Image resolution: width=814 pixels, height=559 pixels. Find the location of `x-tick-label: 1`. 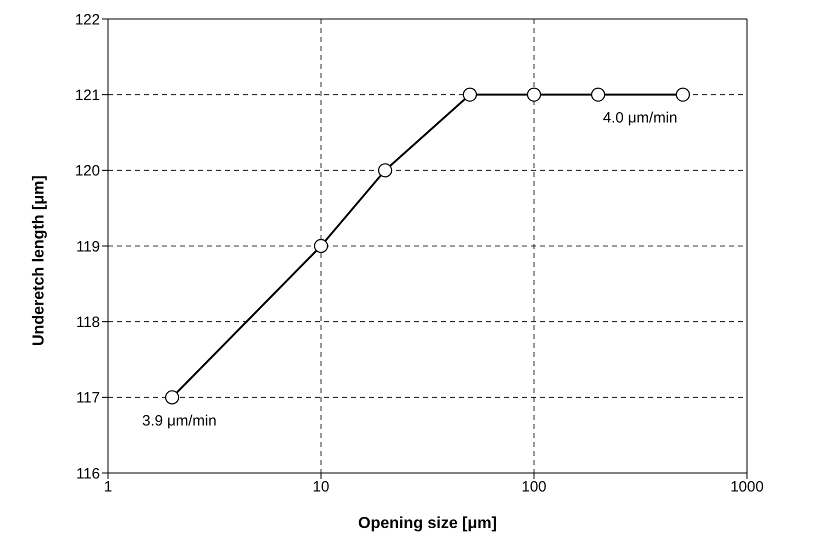

x-tick-label: 1 is located at coordinates (108, 487).